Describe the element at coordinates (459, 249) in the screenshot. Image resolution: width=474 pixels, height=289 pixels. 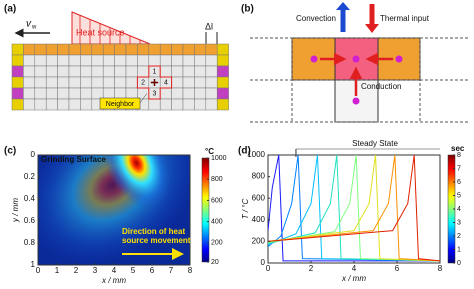
I see `colorbar-tick-label: 1` at that location.